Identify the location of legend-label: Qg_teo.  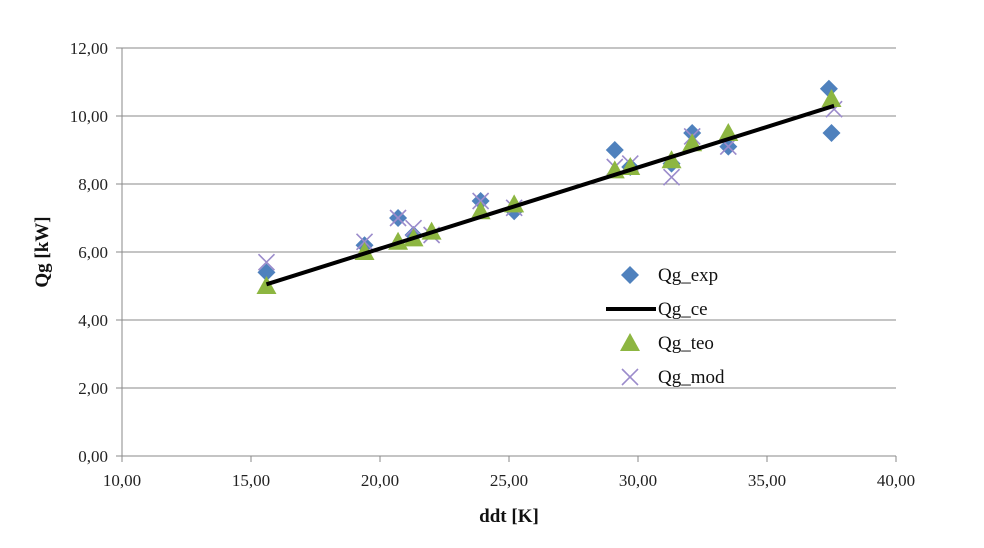
(686, 343).